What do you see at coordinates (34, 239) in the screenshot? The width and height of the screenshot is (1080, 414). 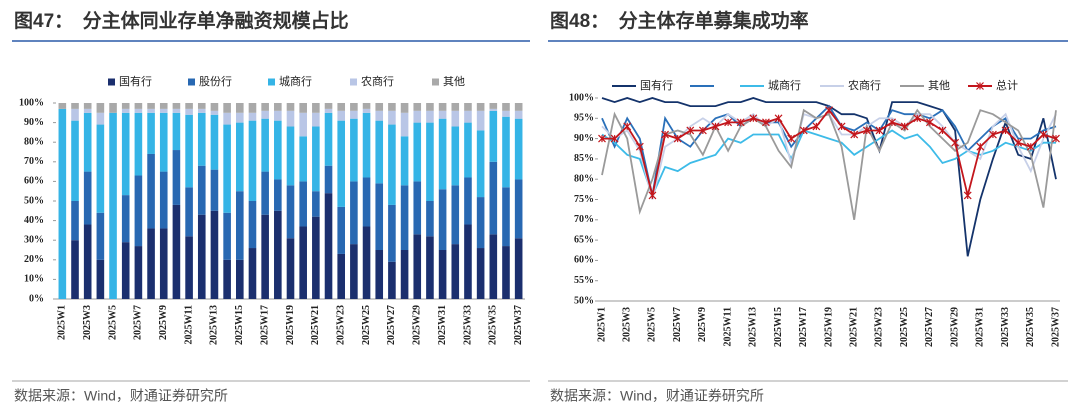 I see `y-tick-label: 30%` at bounding box center [34, 239].